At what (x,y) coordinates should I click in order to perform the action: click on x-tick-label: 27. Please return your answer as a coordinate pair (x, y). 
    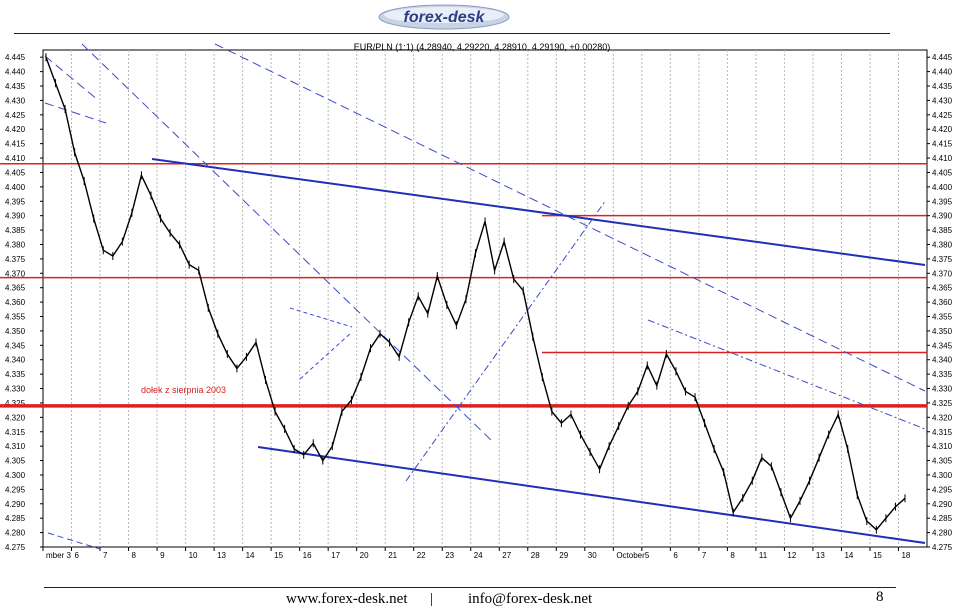
    Looking at the image, I should click on (506, 555).